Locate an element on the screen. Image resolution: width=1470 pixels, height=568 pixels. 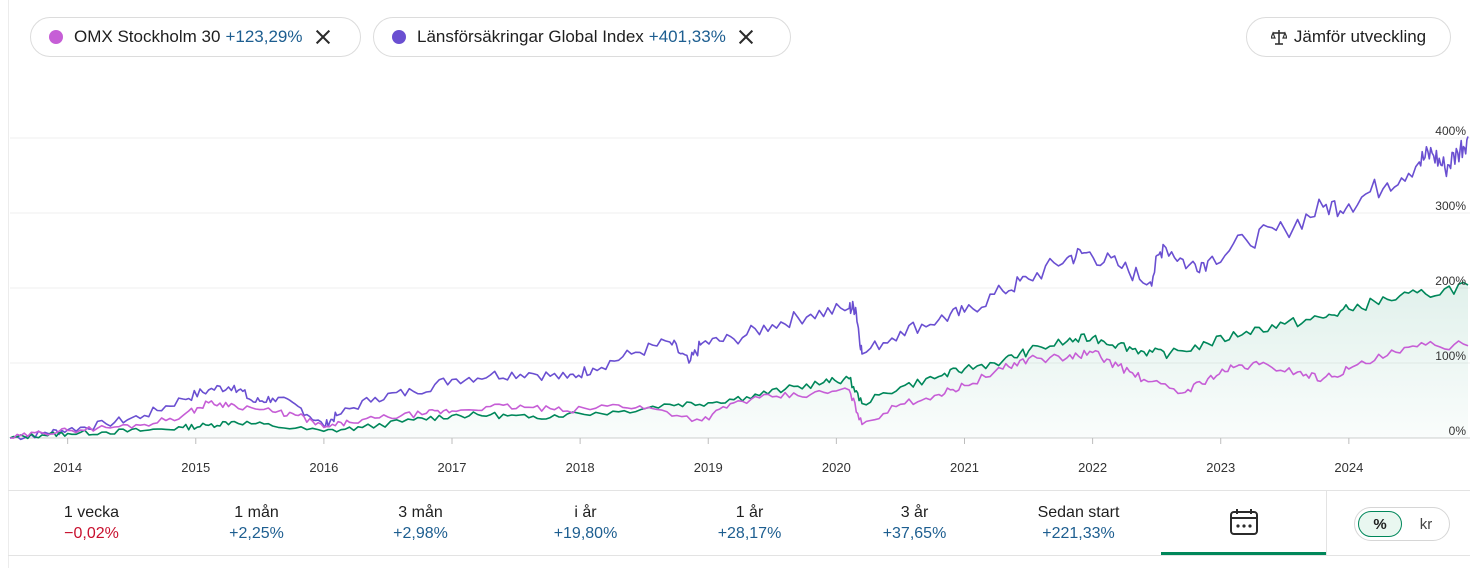
y-tick-label: 100% is located at coordinates (1450, 356).